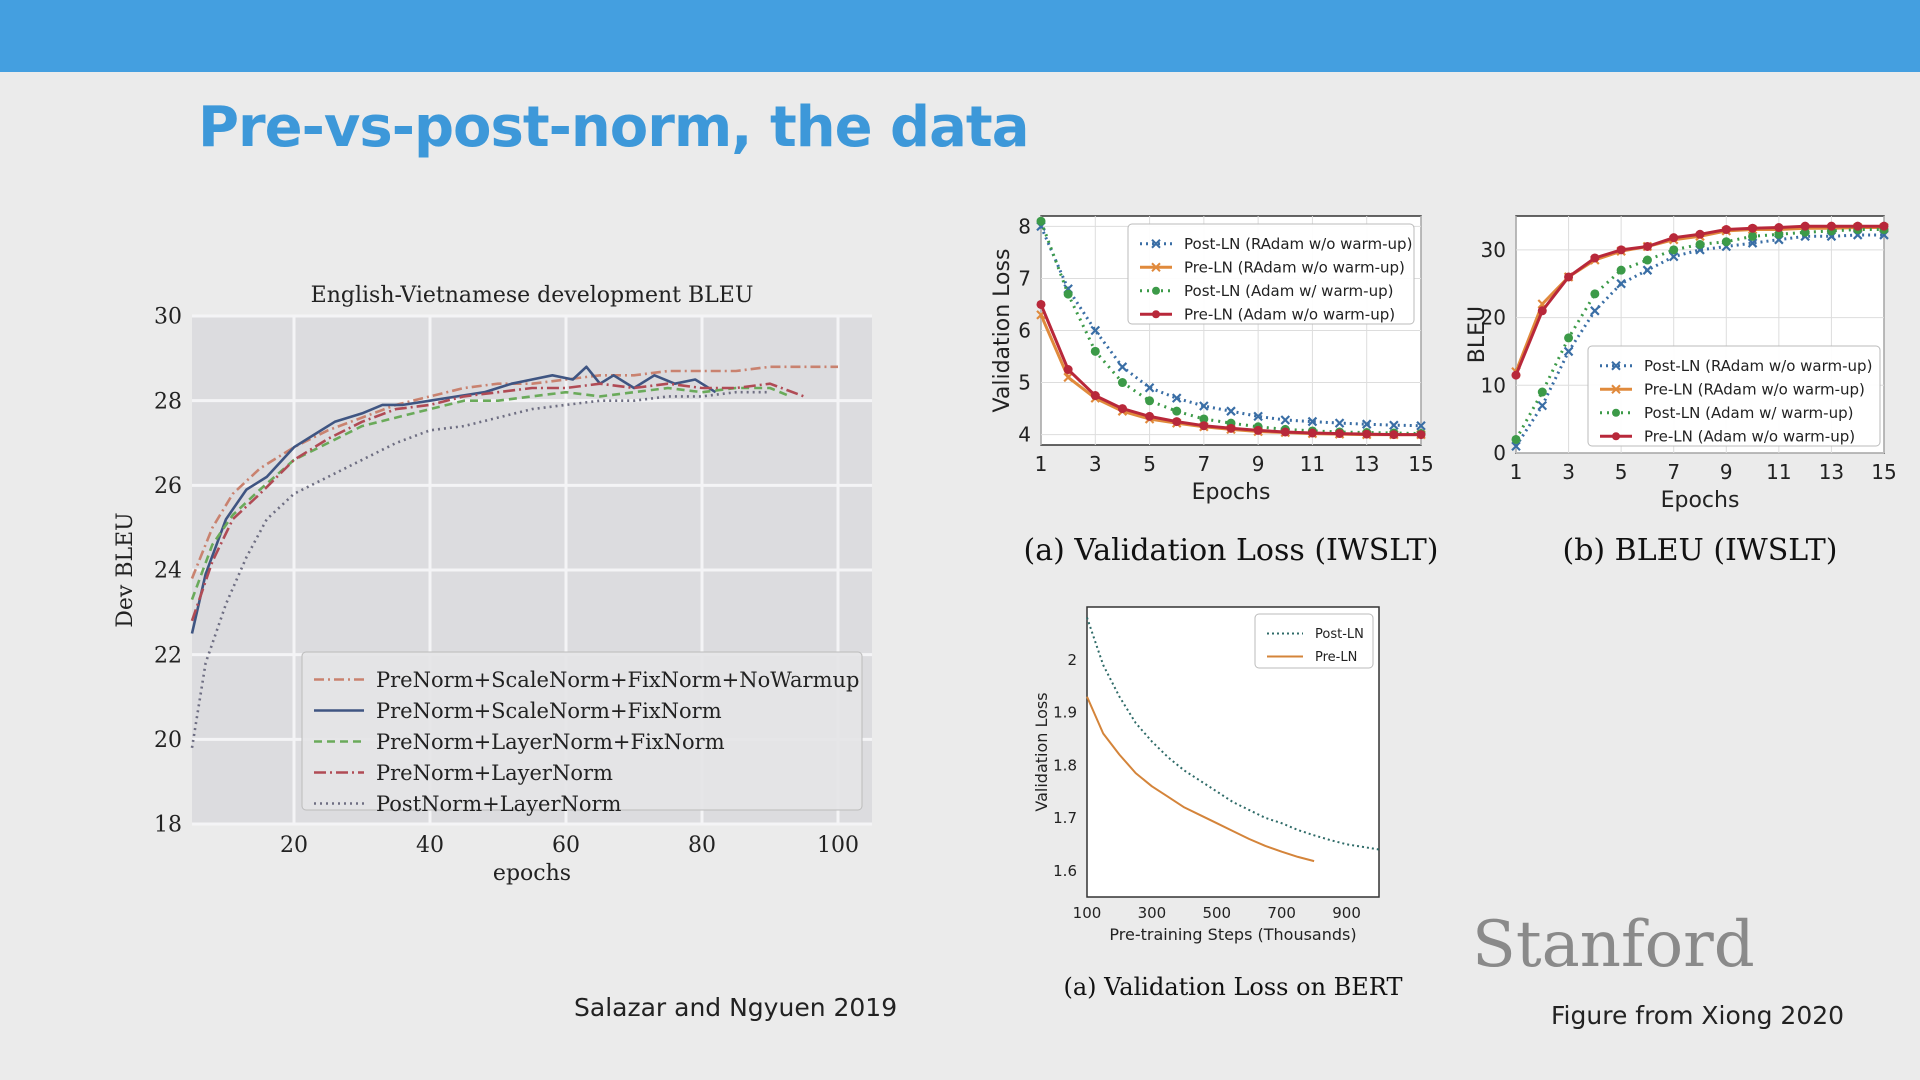 The height and width of the screenshot is (1080, 1920). Describe the element at coordinates (1065, 818) in the screenshot. I see `y-tick-label: 1.7` at that location.